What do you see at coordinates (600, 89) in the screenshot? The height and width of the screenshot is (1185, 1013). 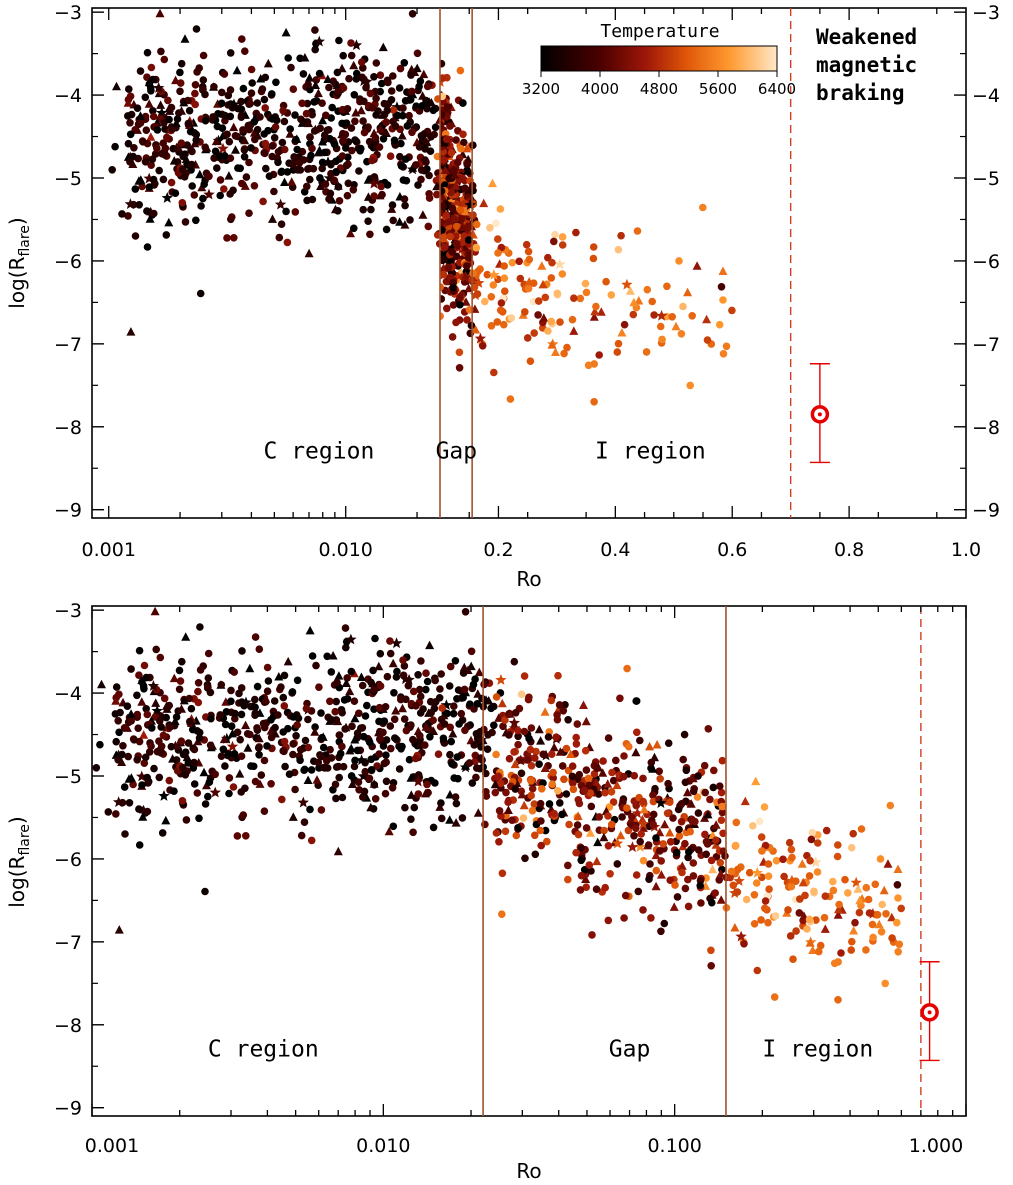 I see `colorbar-tick-label: 4000` at bounding box center [600, 89].